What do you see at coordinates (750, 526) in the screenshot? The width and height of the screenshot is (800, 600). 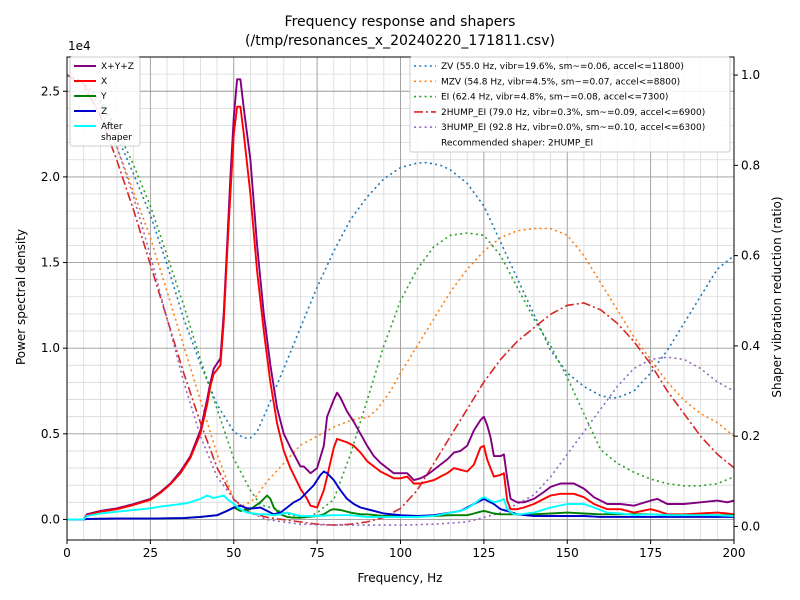 I see `y-right-tick-label: 0.0` at bounding box center [750, 526].